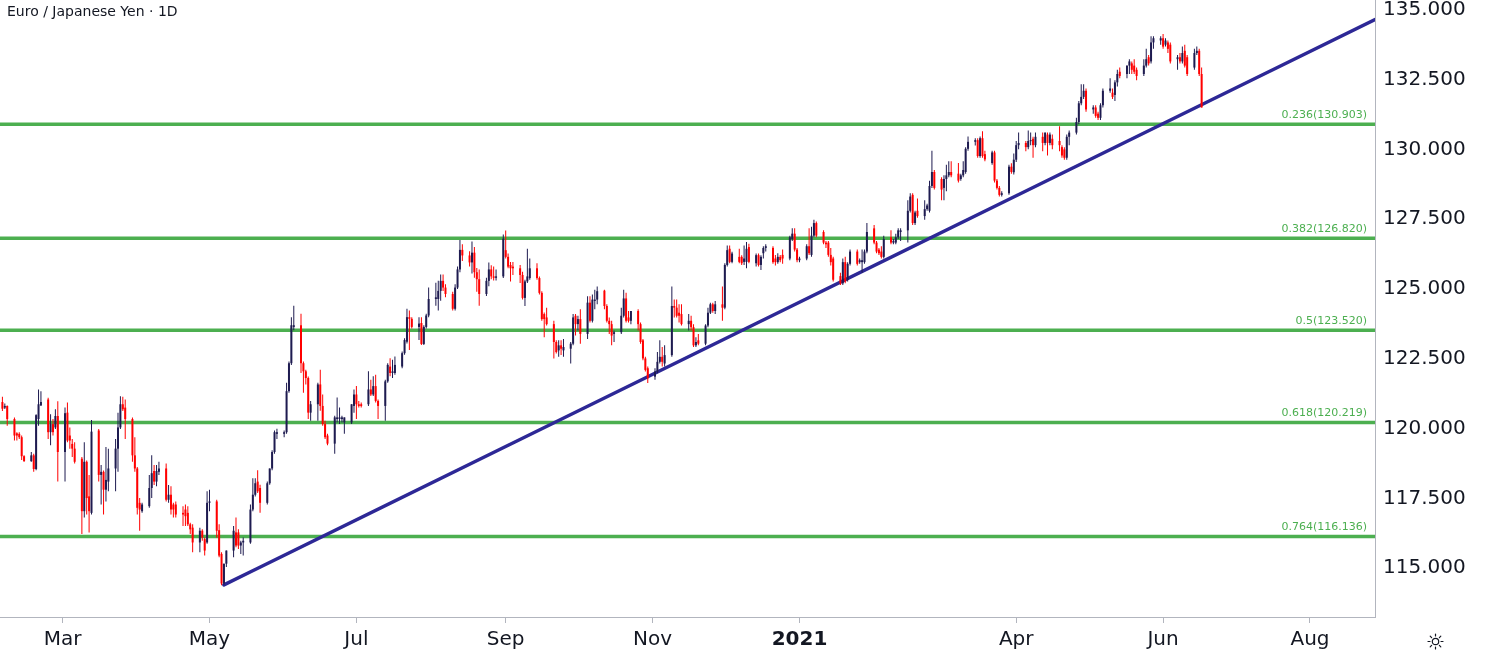 The height and width of the screenshot is (661, 1487). Describe the element at coordinates (1424, 217) in the screenshot. I see `y-tick-label: 127.500` at that location.